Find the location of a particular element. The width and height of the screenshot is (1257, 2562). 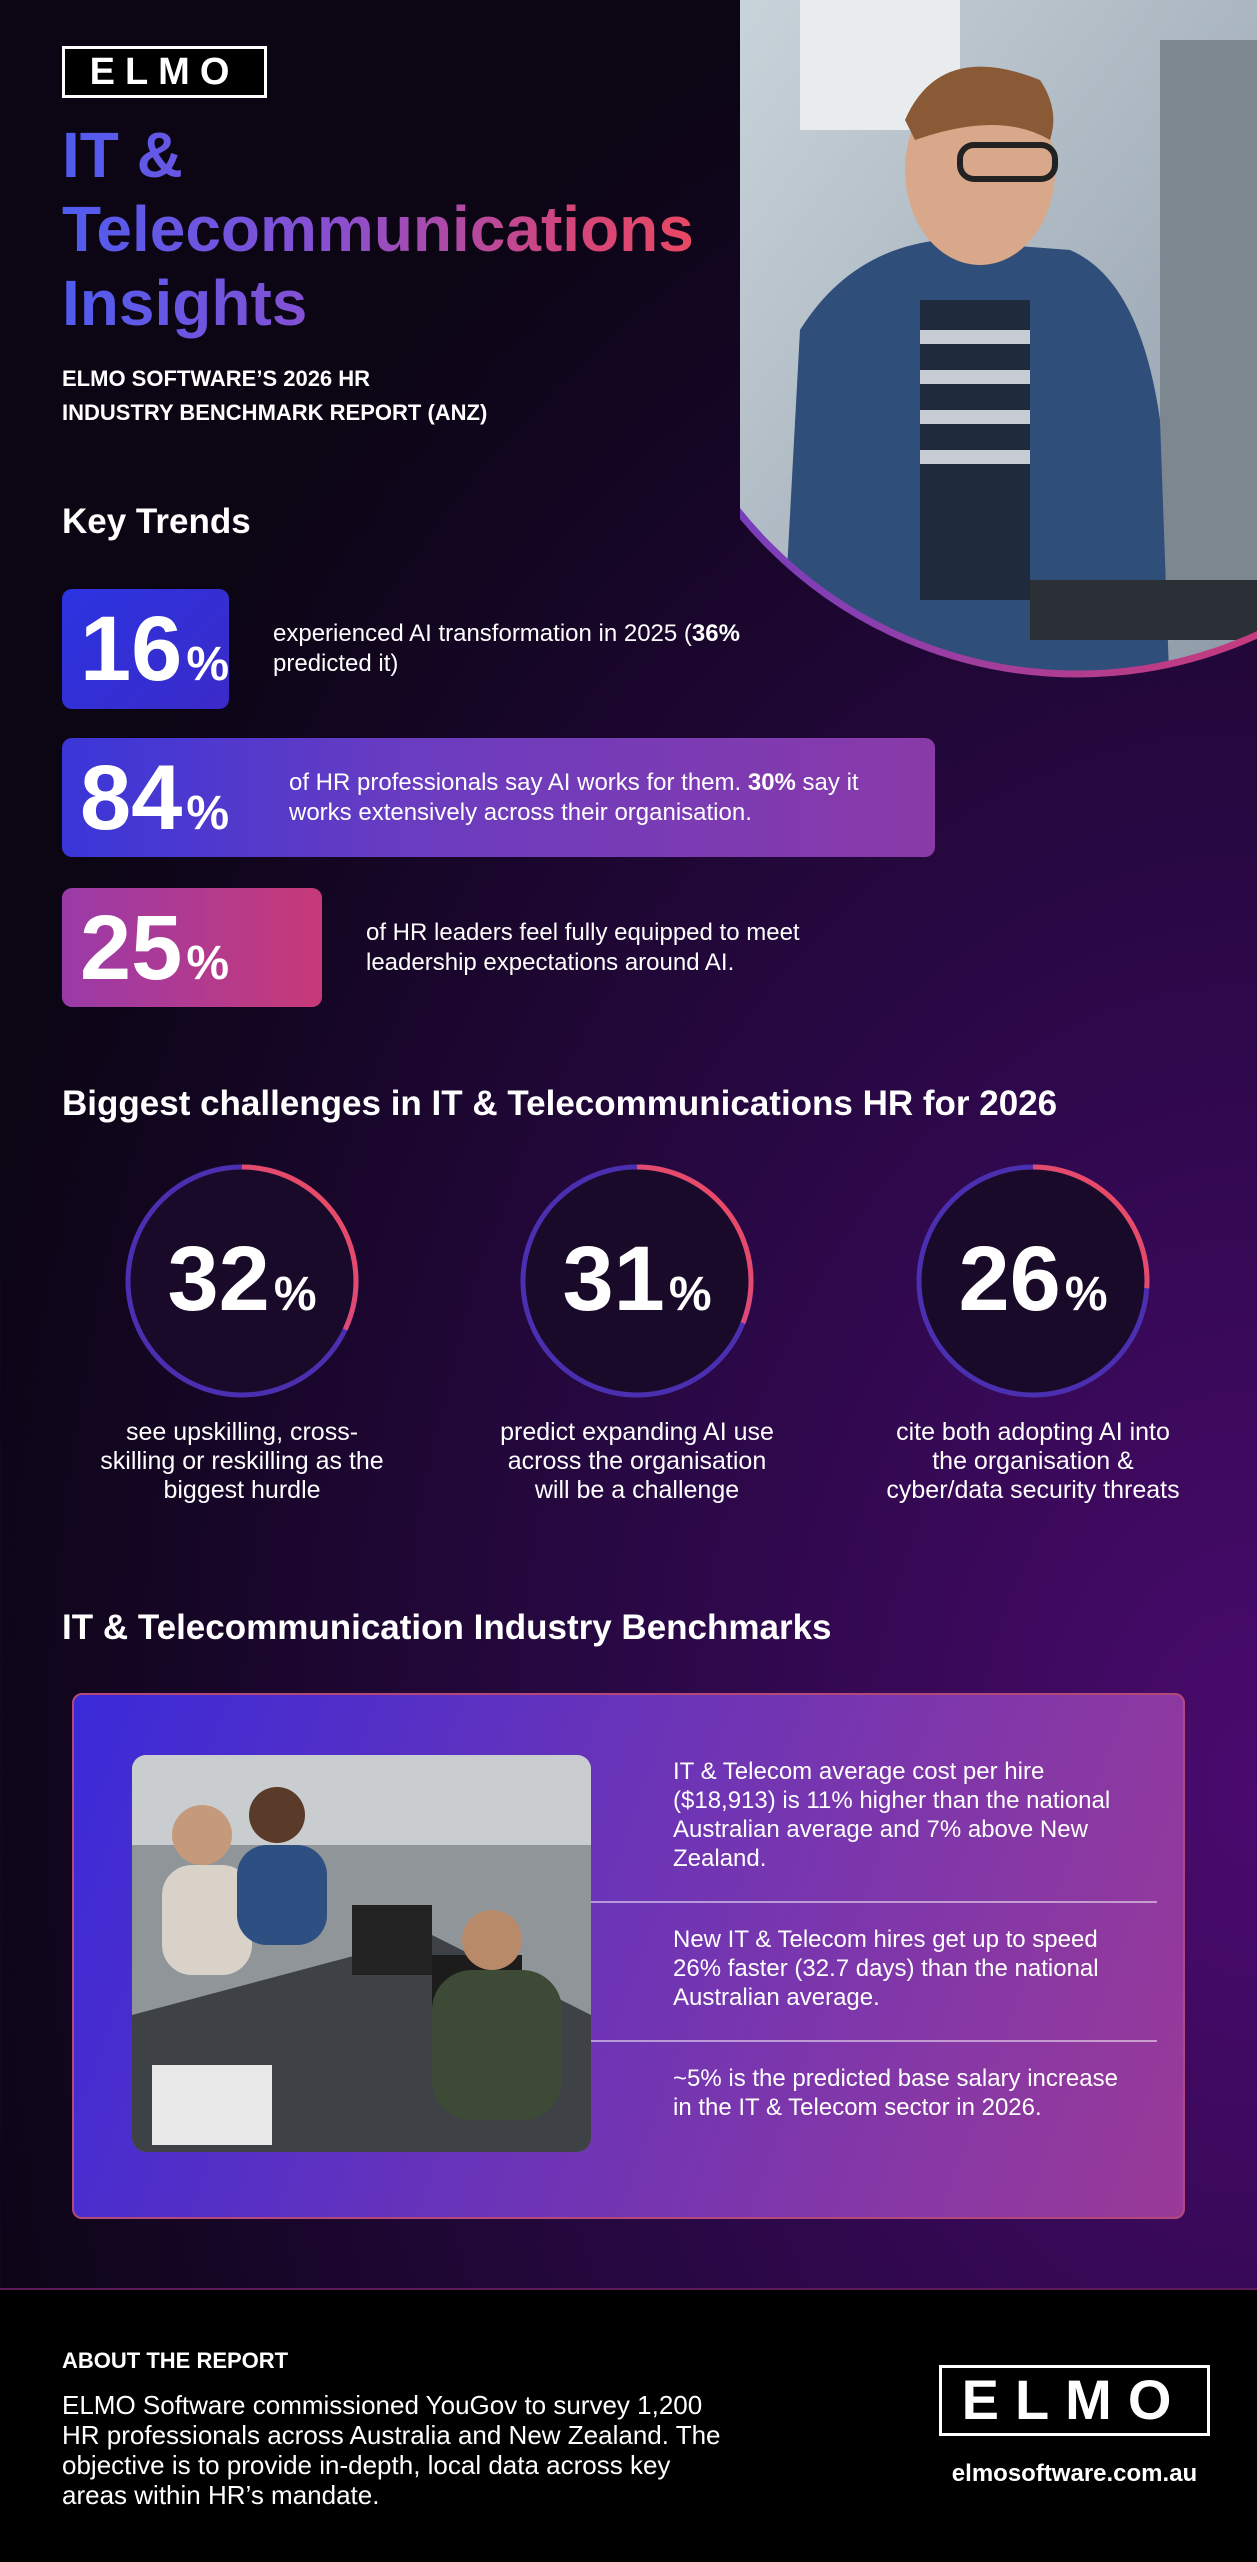

trend-value: 16% is located at coordinates (154, 649).